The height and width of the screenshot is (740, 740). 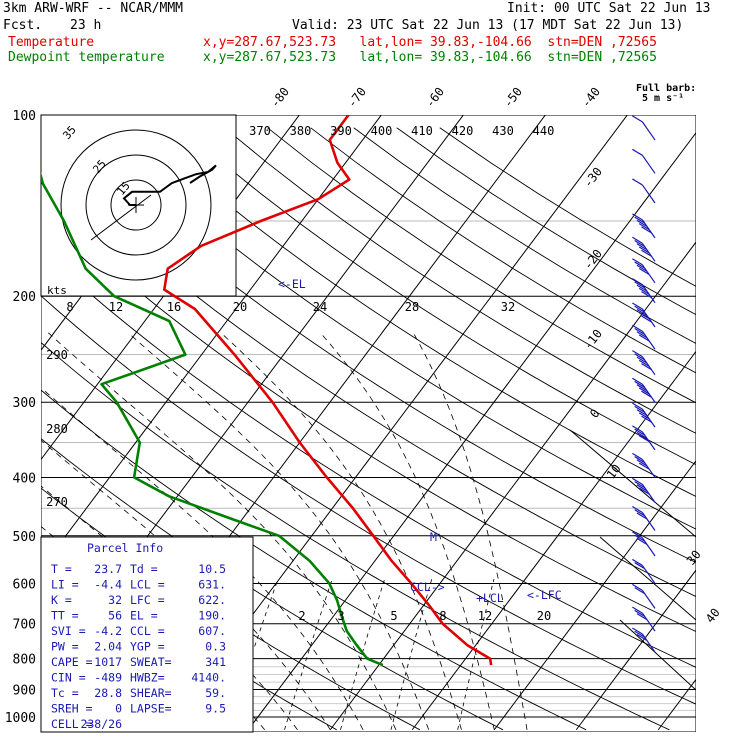 I want to click on parcel-field-label: CIN =, so click(x=68, y=678).